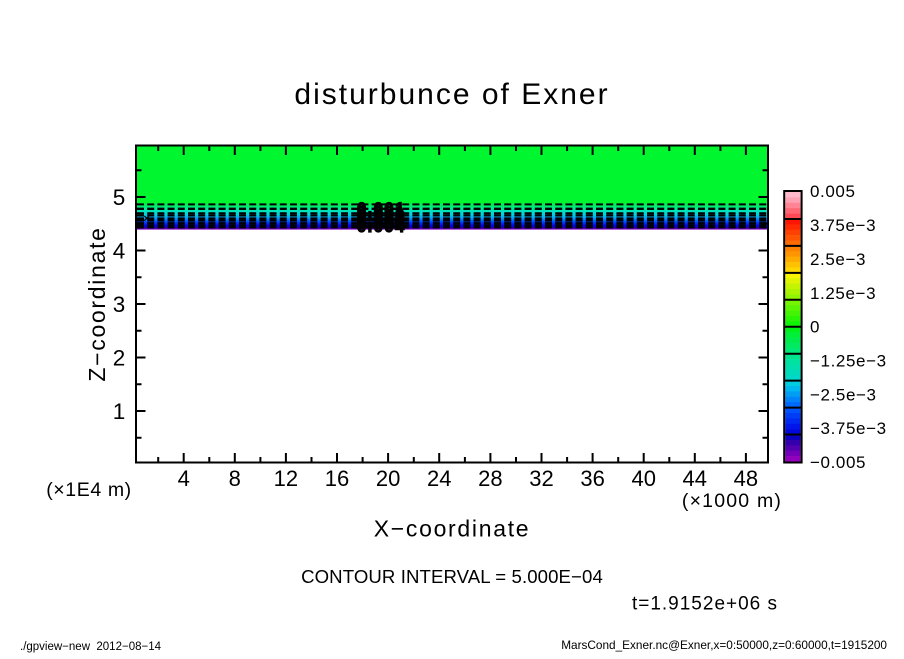 The width and height of the screenshot is (904, 659). What do you see at coordinates (91, 647) in the screenshot?
I see `svg-text: ./gpview−new 2012−08−14` at bounding box center [91, 647].